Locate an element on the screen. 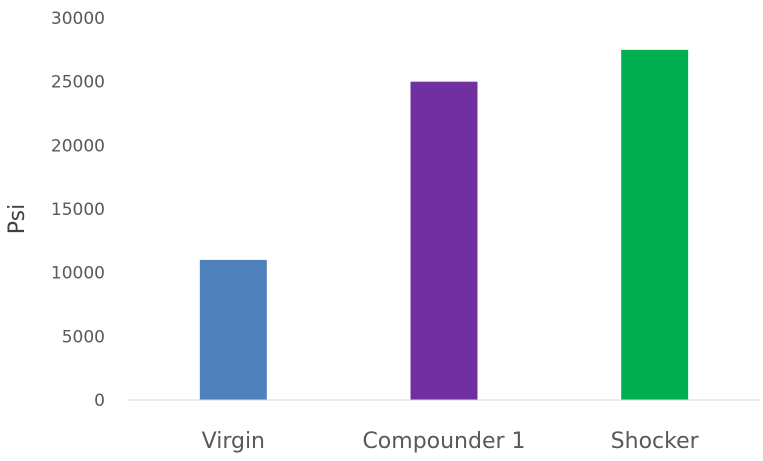 The height and width of the screenshot is (461, 763). x-category-label: Compounder 1 is located at coordinates (443, 441).